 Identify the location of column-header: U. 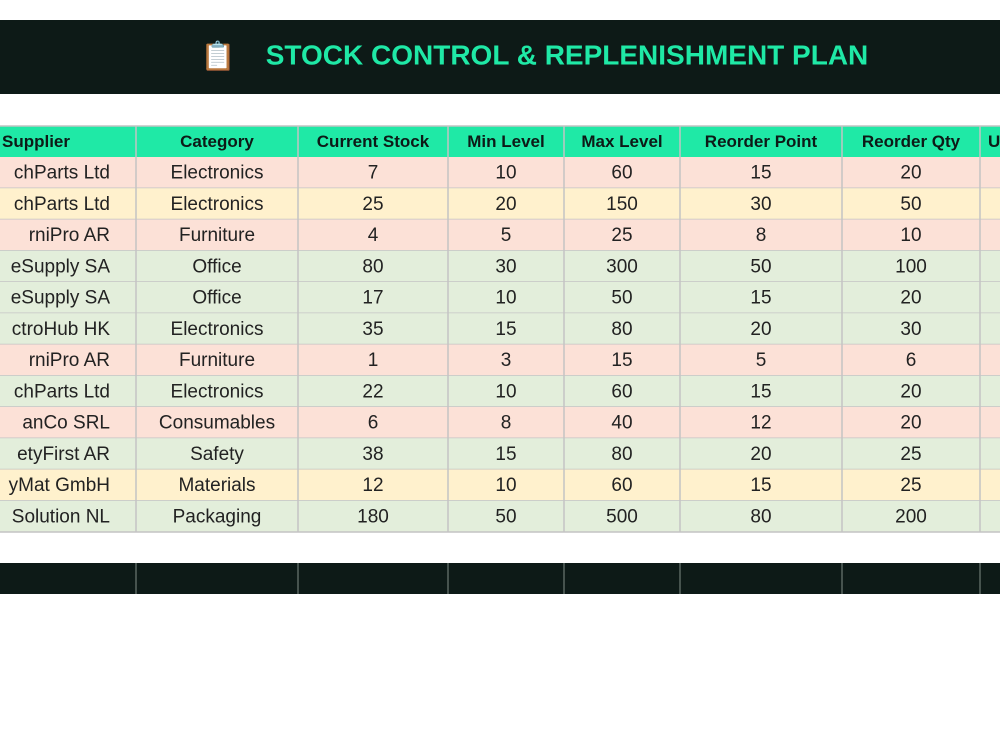
(994, 141).